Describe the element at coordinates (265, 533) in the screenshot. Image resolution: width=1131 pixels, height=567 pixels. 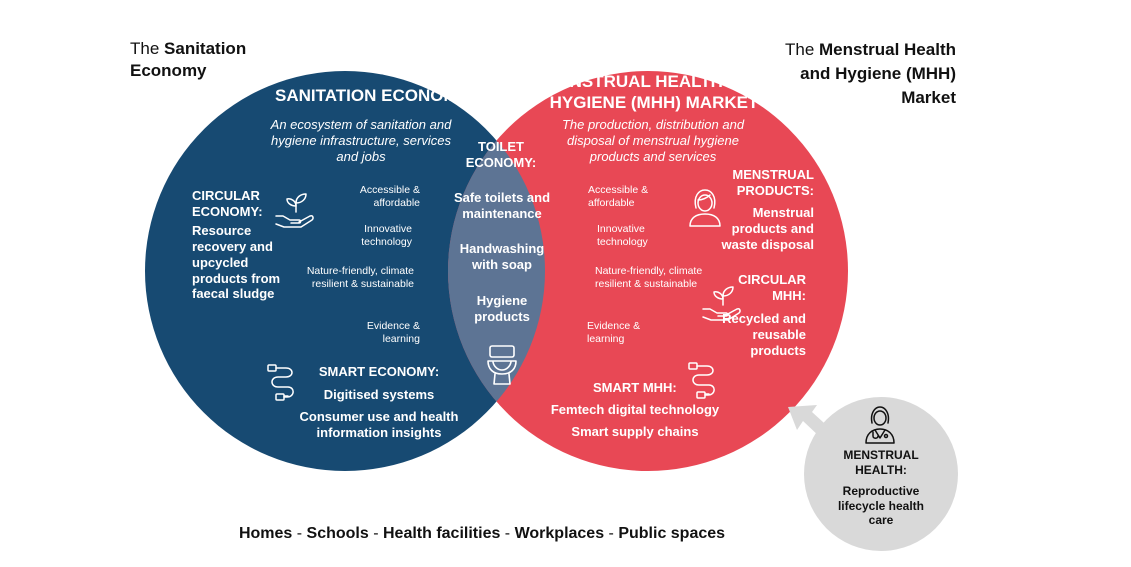
I see `setting-label: Homes` at that location.